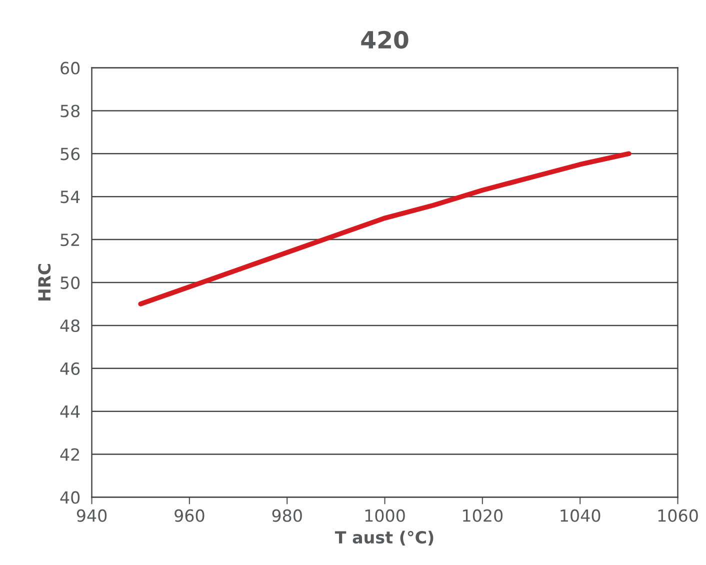 This screenshot has width=706, height=565. Describe the element at coordinates (70, 368) in the screenshot. I see `y-tick-label: 46` at that location.